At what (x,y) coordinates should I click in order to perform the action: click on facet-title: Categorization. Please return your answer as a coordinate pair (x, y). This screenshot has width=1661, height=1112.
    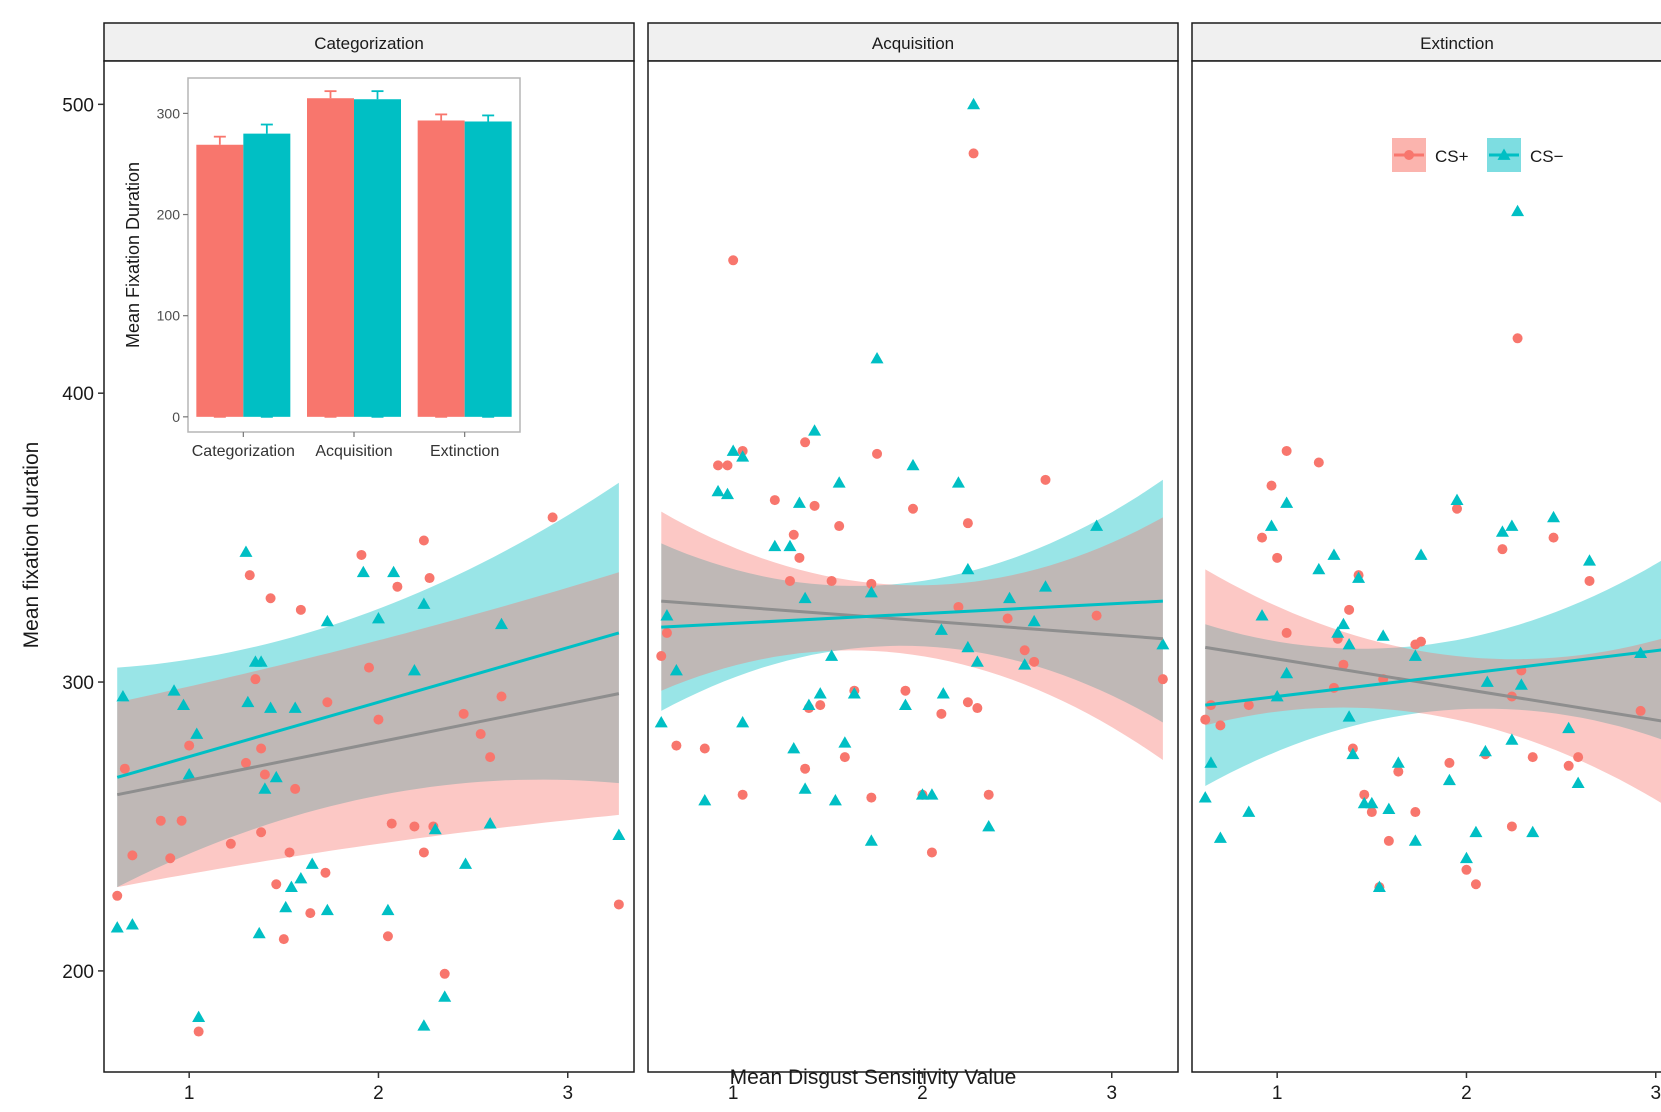
    Looking at the image, I should click on (369, 43).